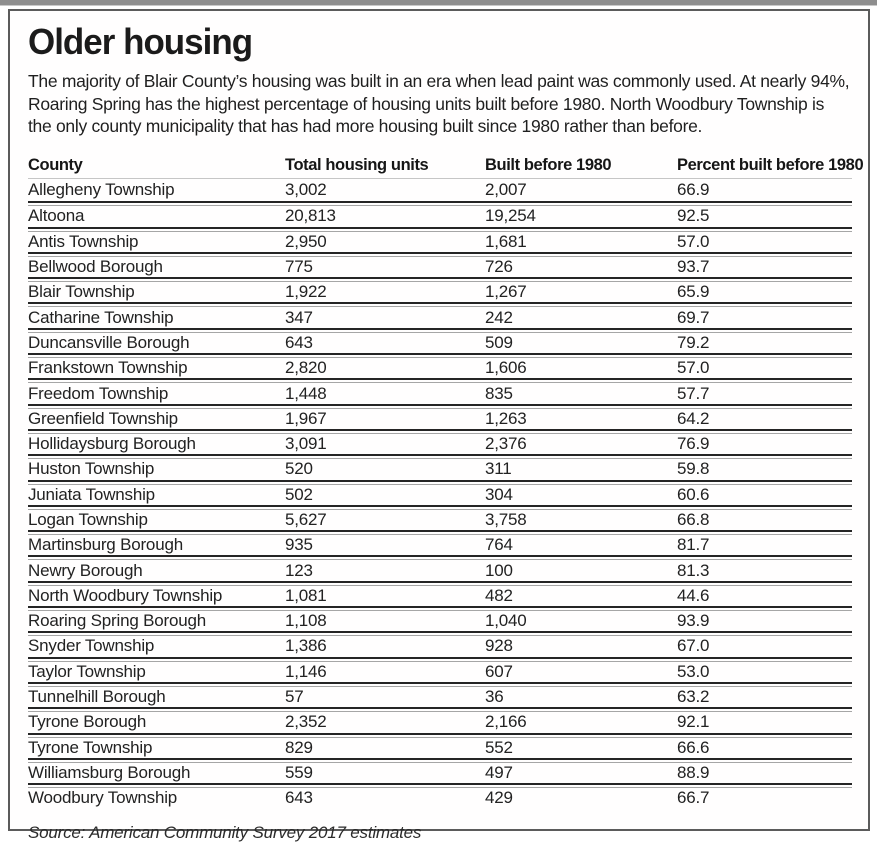 This screenshot has width=877, height=843. What do you see at coordinates (499, 747) in the screenshot?
I see `cell-built-before-1980: 552` at bounding box center [499, 747].